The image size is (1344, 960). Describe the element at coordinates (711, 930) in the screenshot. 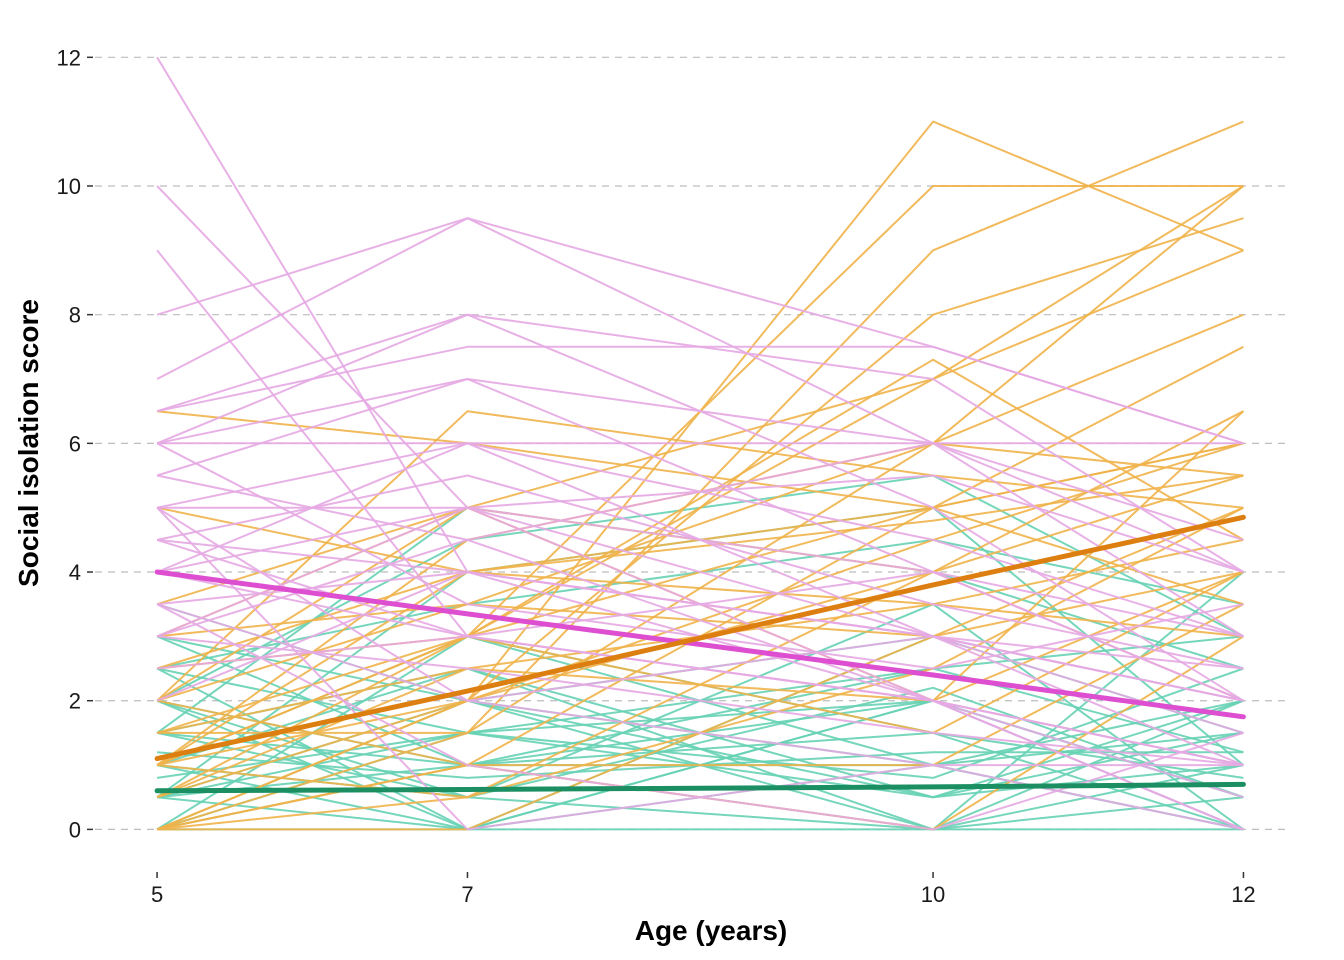

I see `x-axis-title: Age (years)` at that location.